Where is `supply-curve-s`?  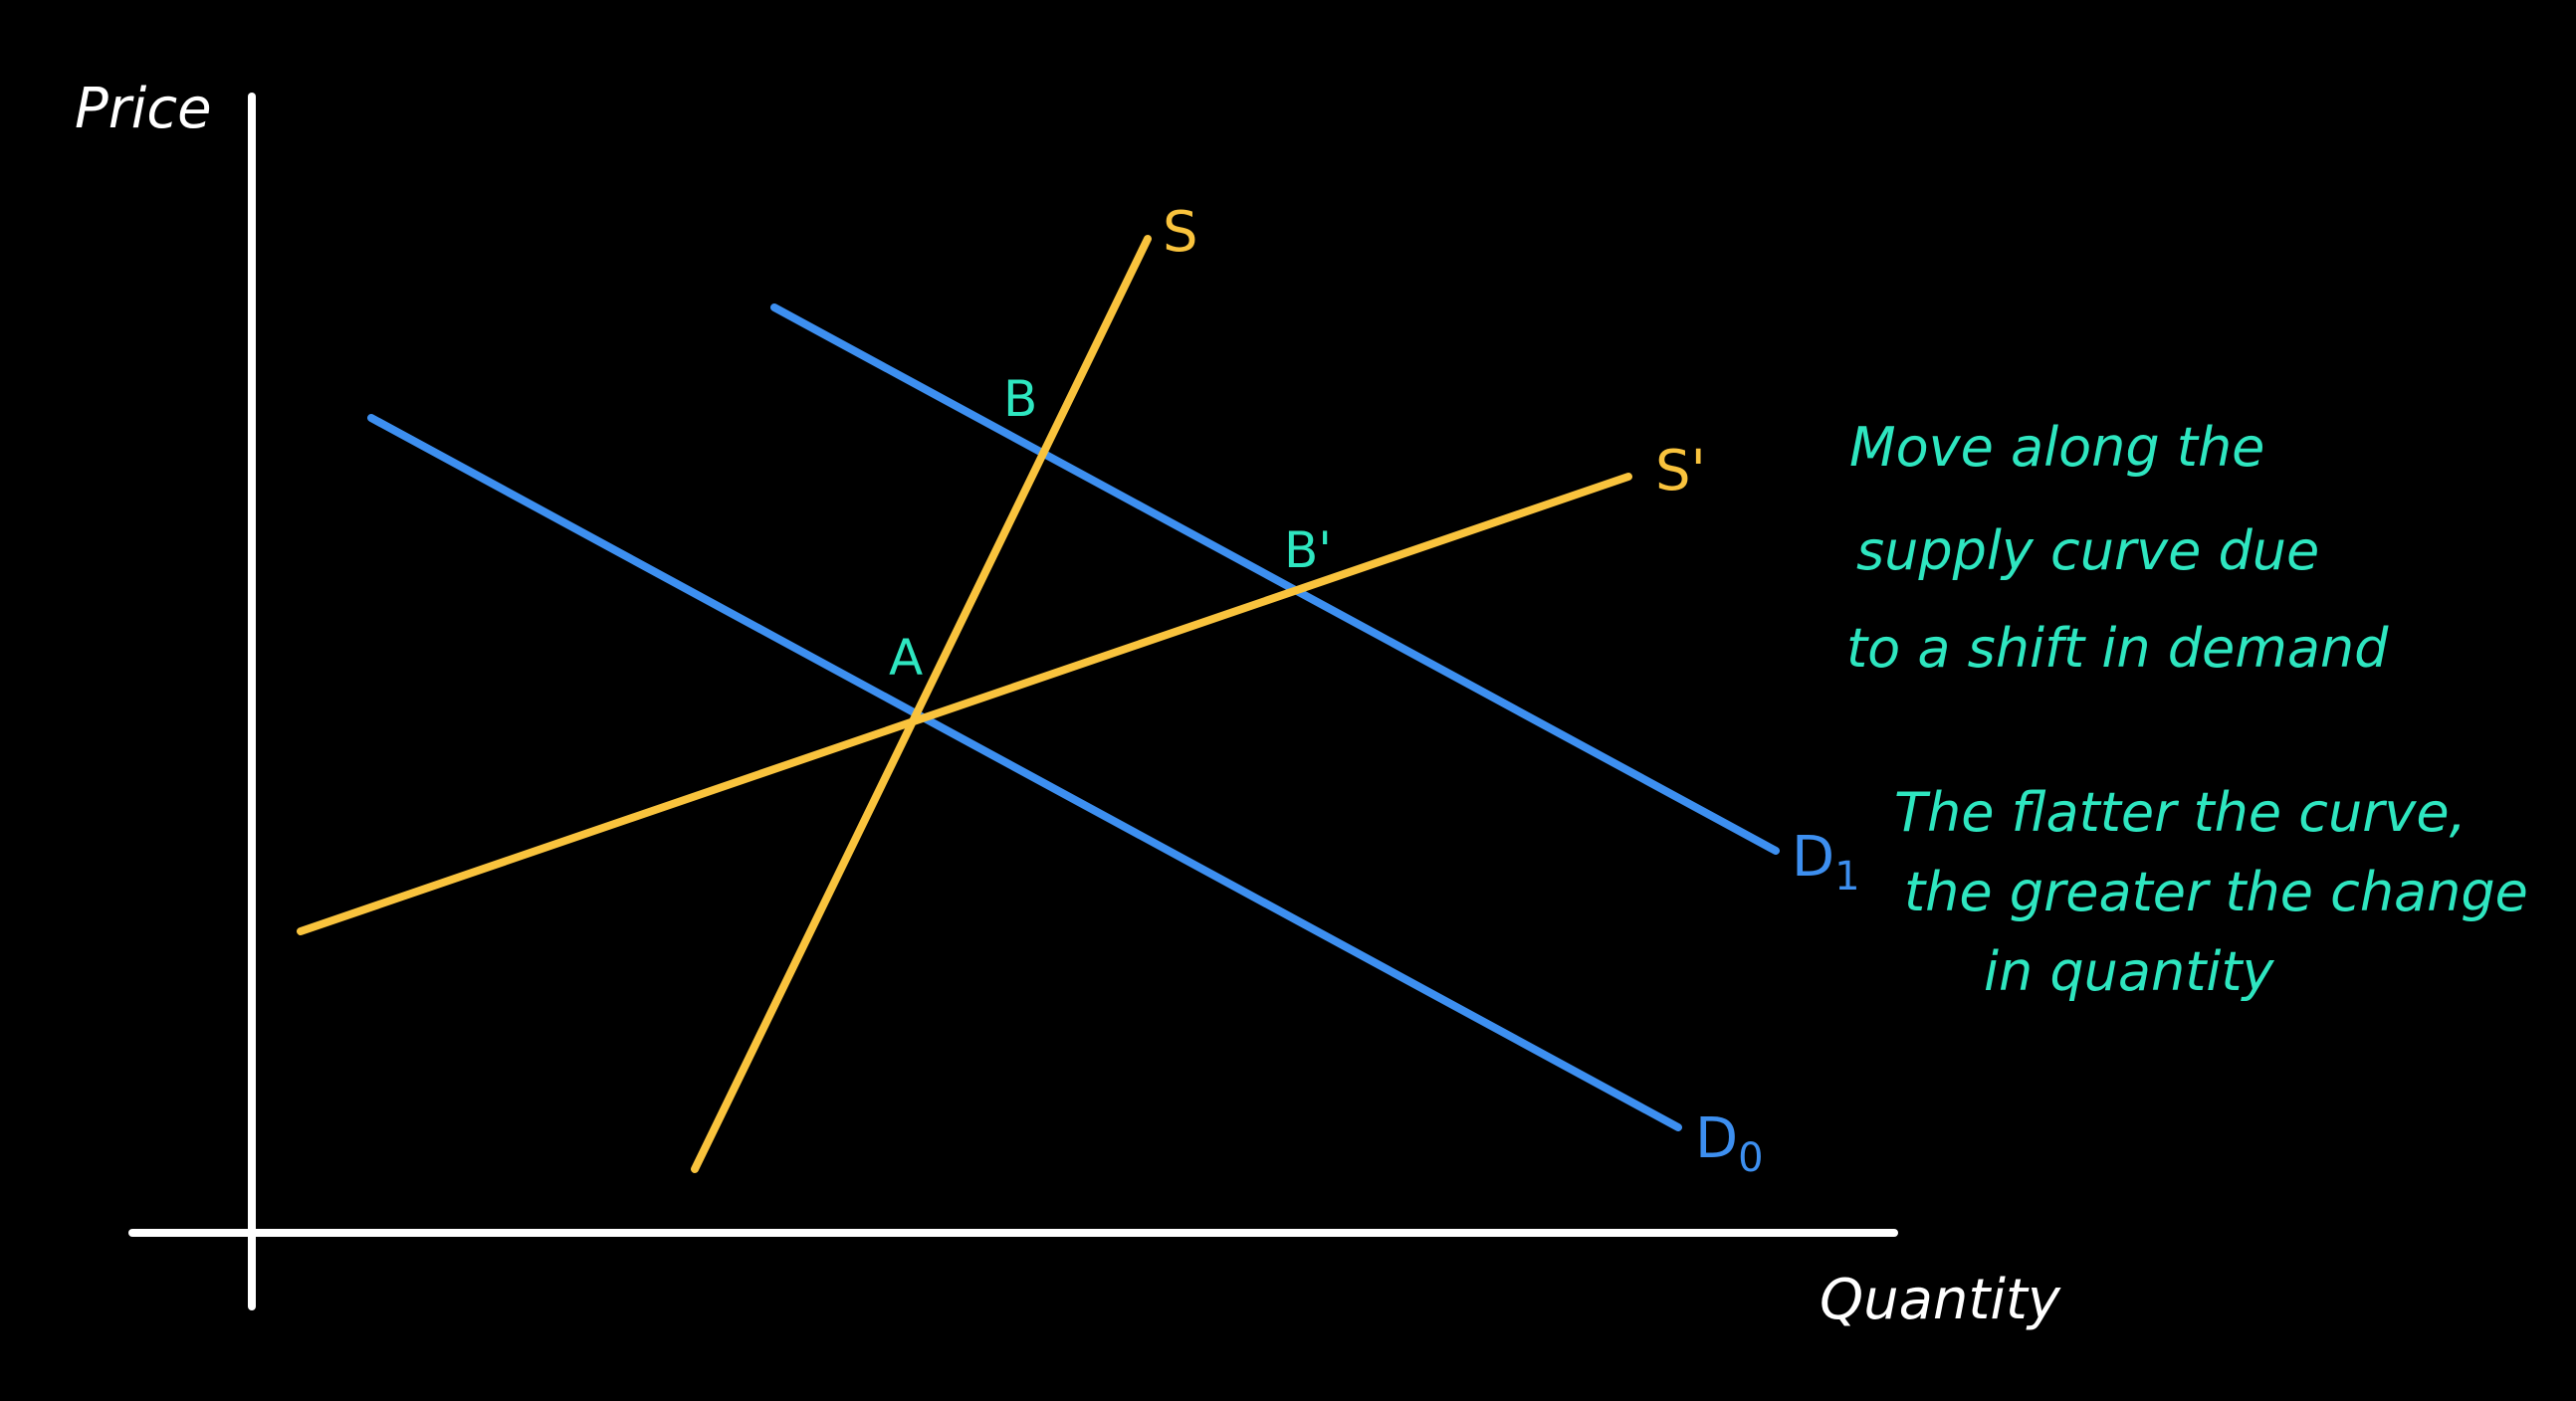
supply-curve-s is located at coordinates (921, 704).